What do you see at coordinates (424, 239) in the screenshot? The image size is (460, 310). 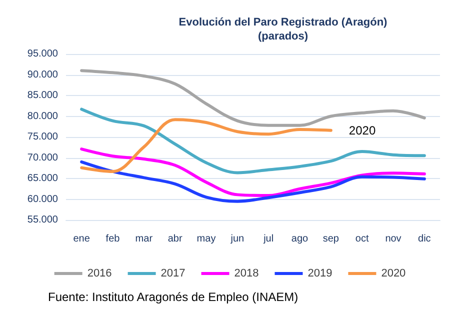 I see `x-tick-label: dic` at bounding box center [424, 239].